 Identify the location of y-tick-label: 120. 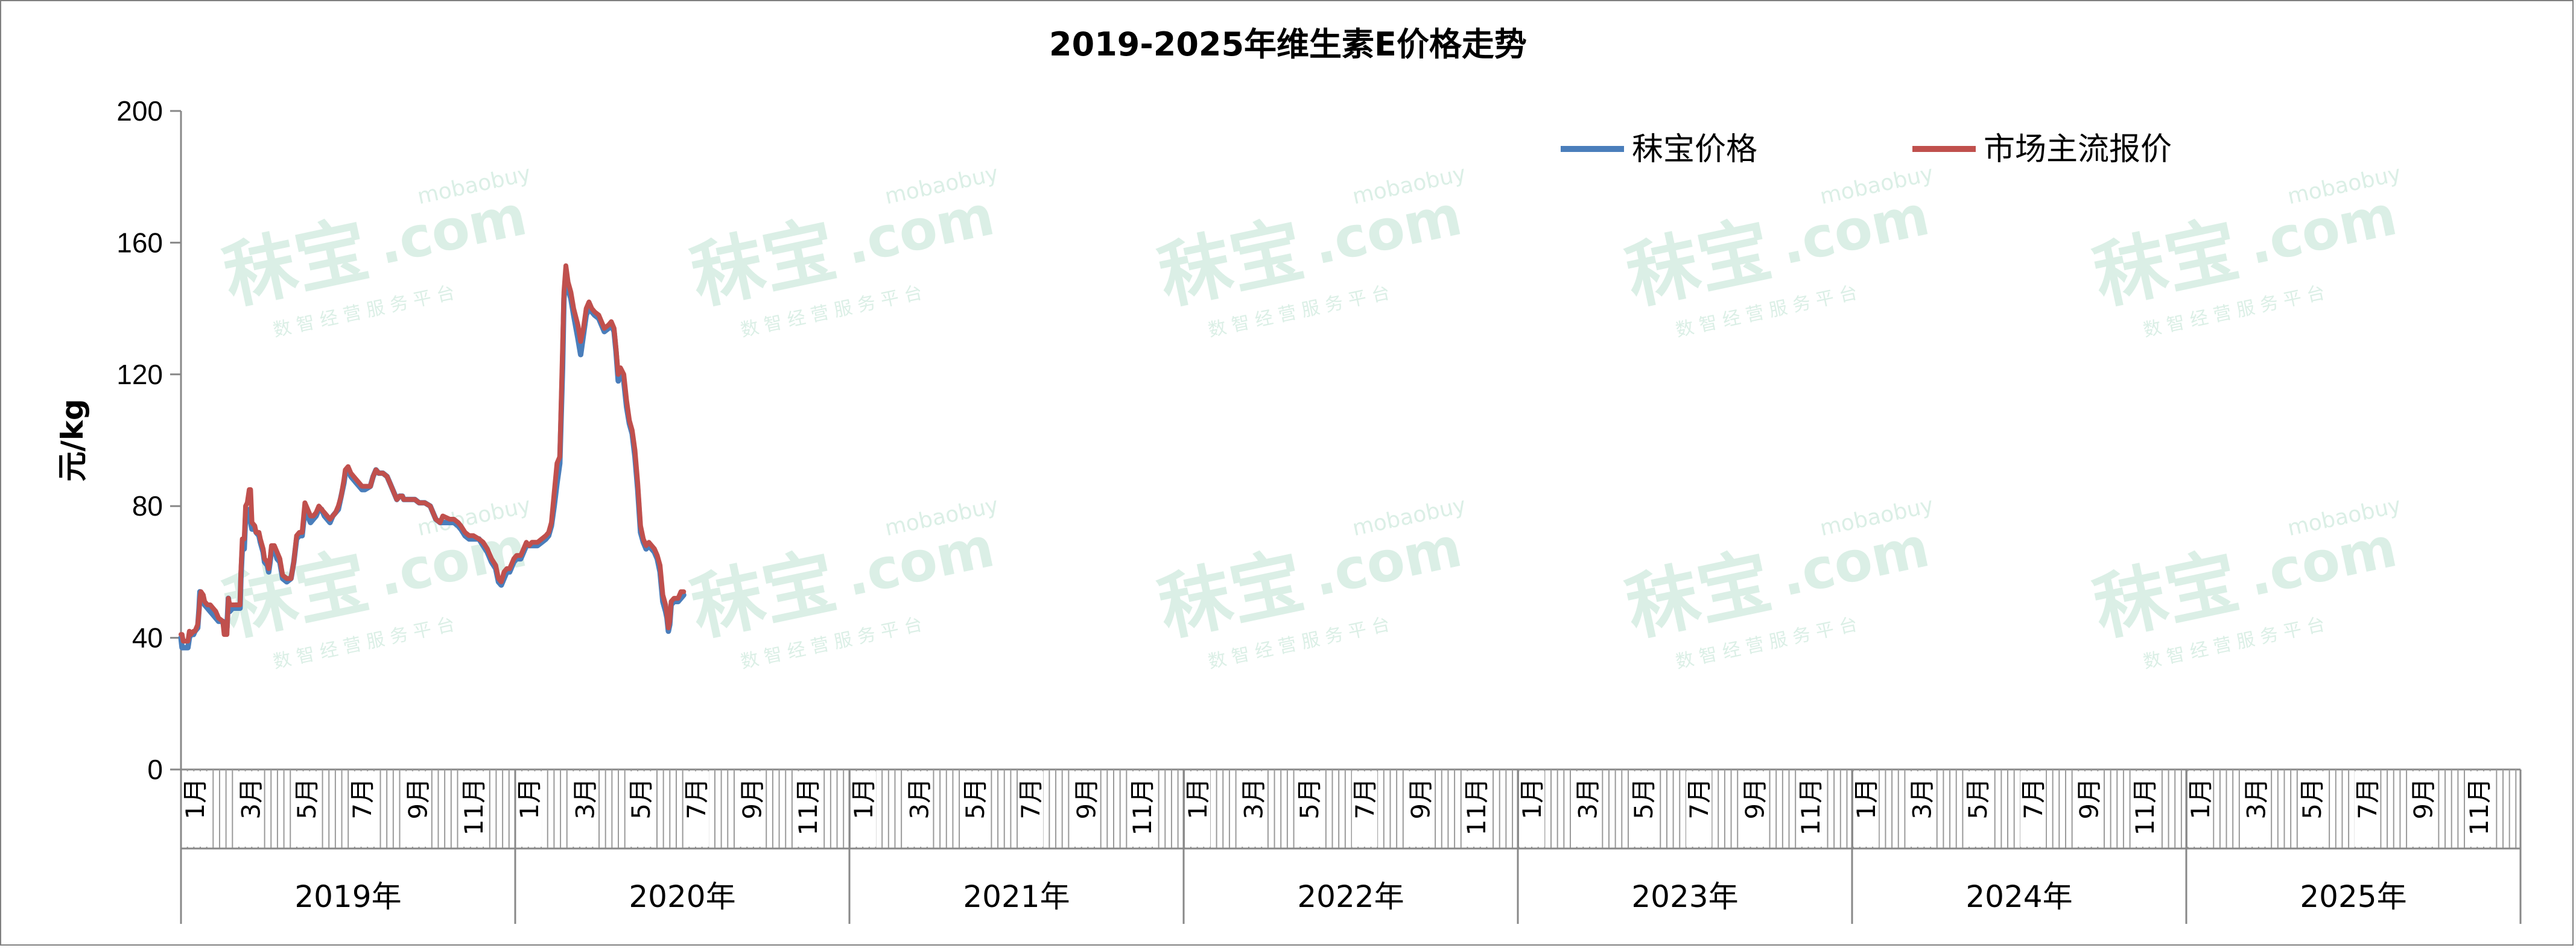
(139, 374).